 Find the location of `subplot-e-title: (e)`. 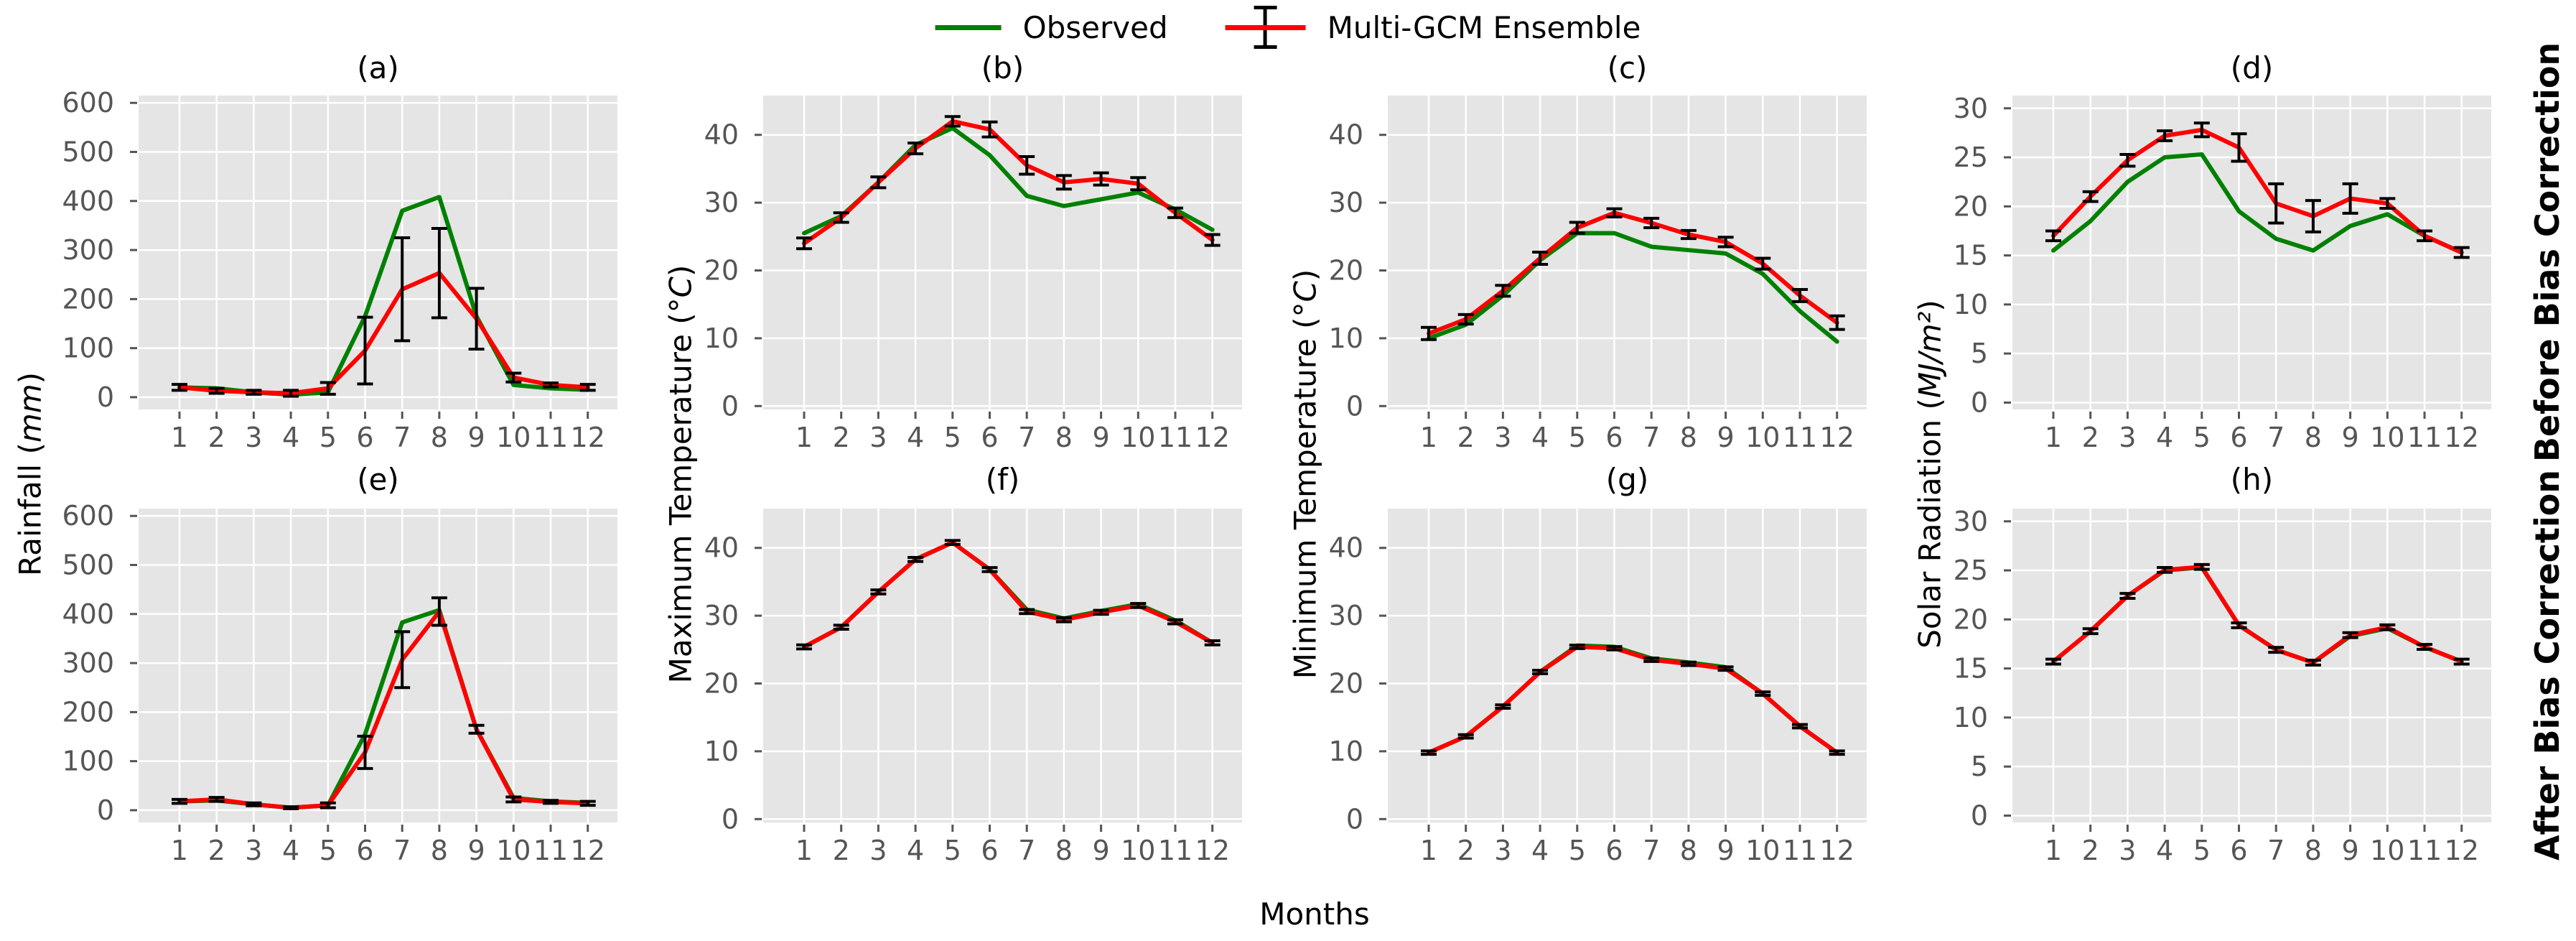

subplot-e-title: (e) is located at coordinates (378, 479).